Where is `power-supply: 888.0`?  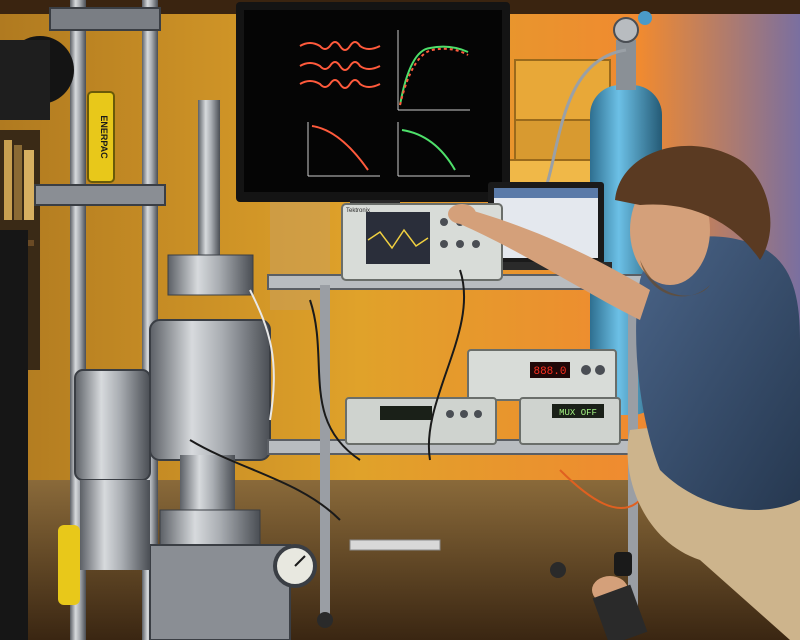 power-supply: 888.0 is located at coordinates (542, 375).